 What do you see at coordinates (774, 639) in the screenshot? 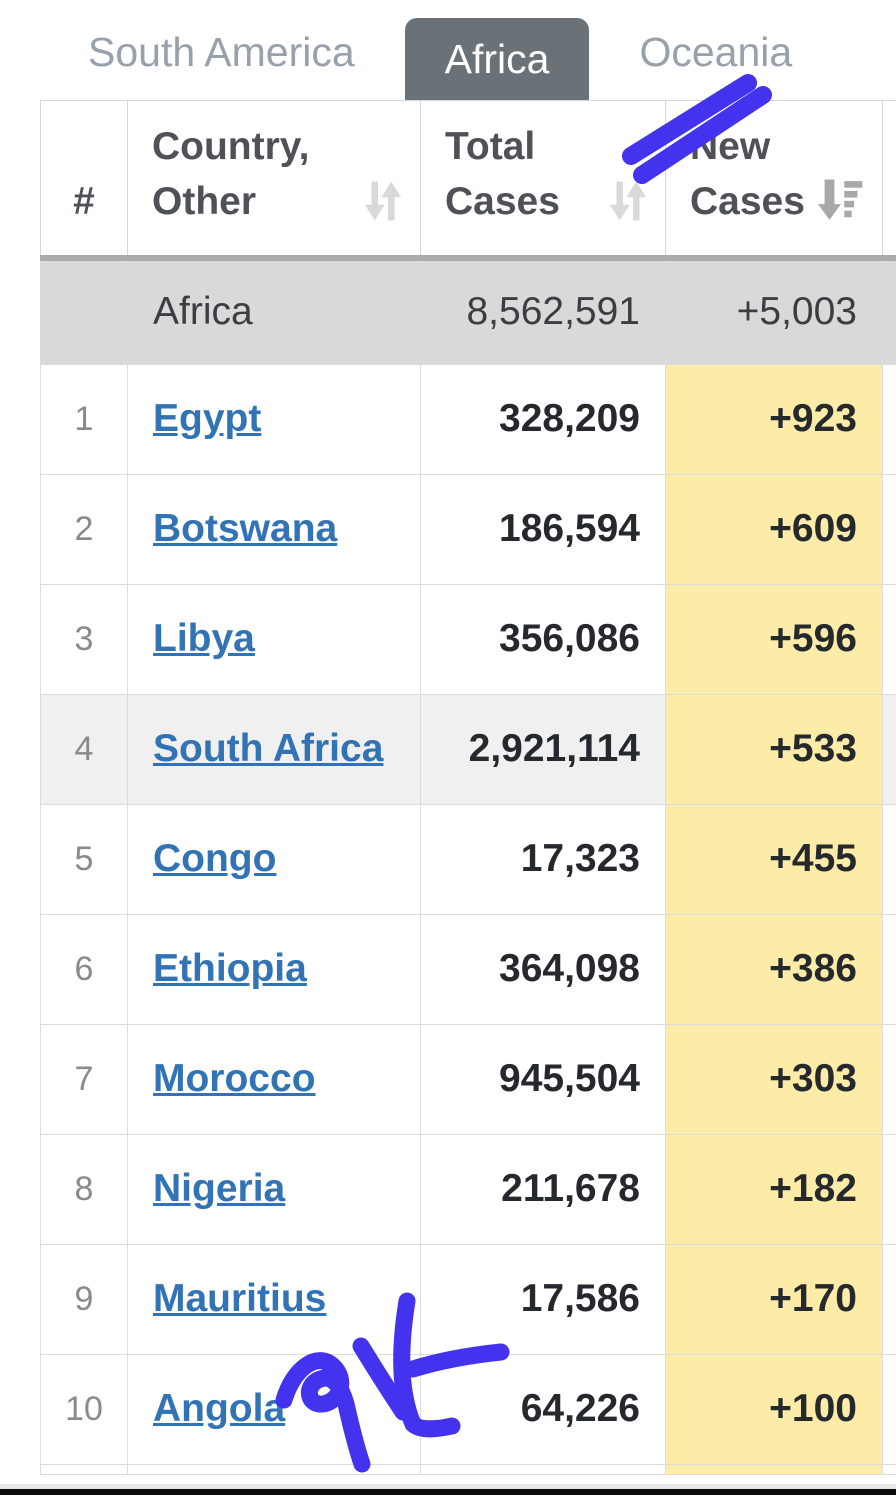
I see `new-cases-cell: +596` at bounding box center [774, 639].